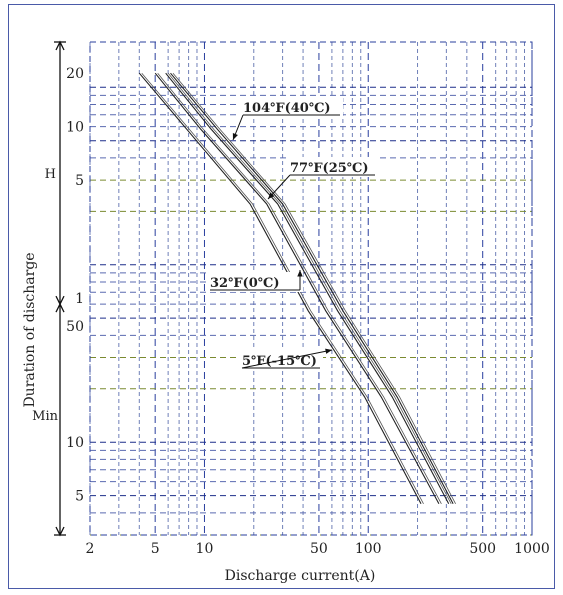  I want to click on annotation-label: 104℉(40℃), so click(287, 108).